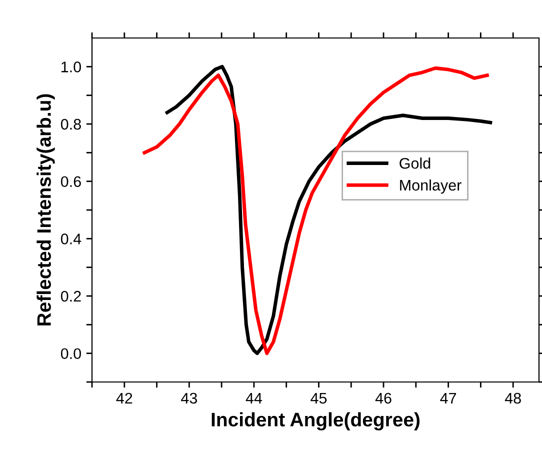  What do you see at coordinates (70, 124) in the screenshot?
I see `y-tick-label: 0.8` at bounding box center [70, 124].